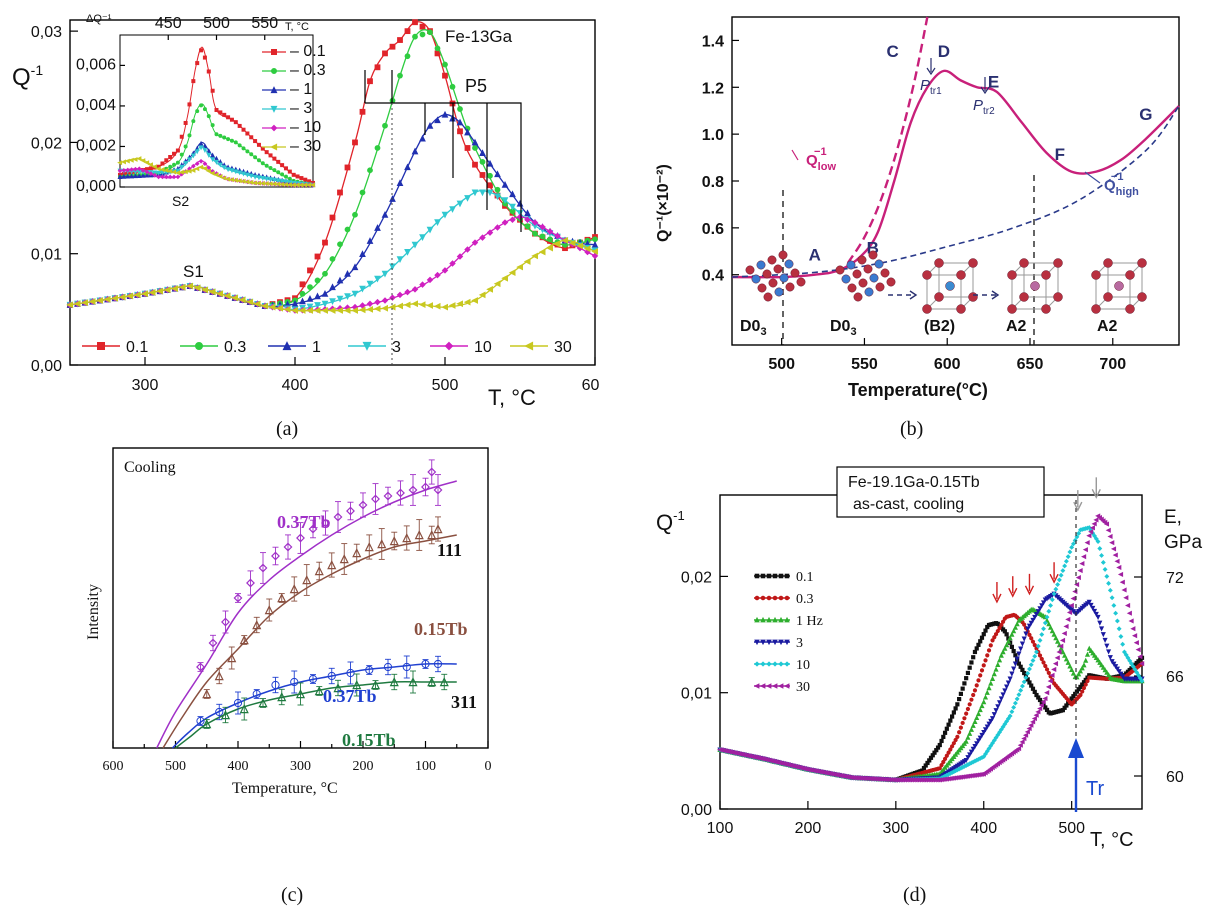 The width and height of the screenshot is (1219, 923). What do you see at coordinates (1095, 789) in the screenshot?
I see `tr-label: Tr` at bounding box center [1095, 789].